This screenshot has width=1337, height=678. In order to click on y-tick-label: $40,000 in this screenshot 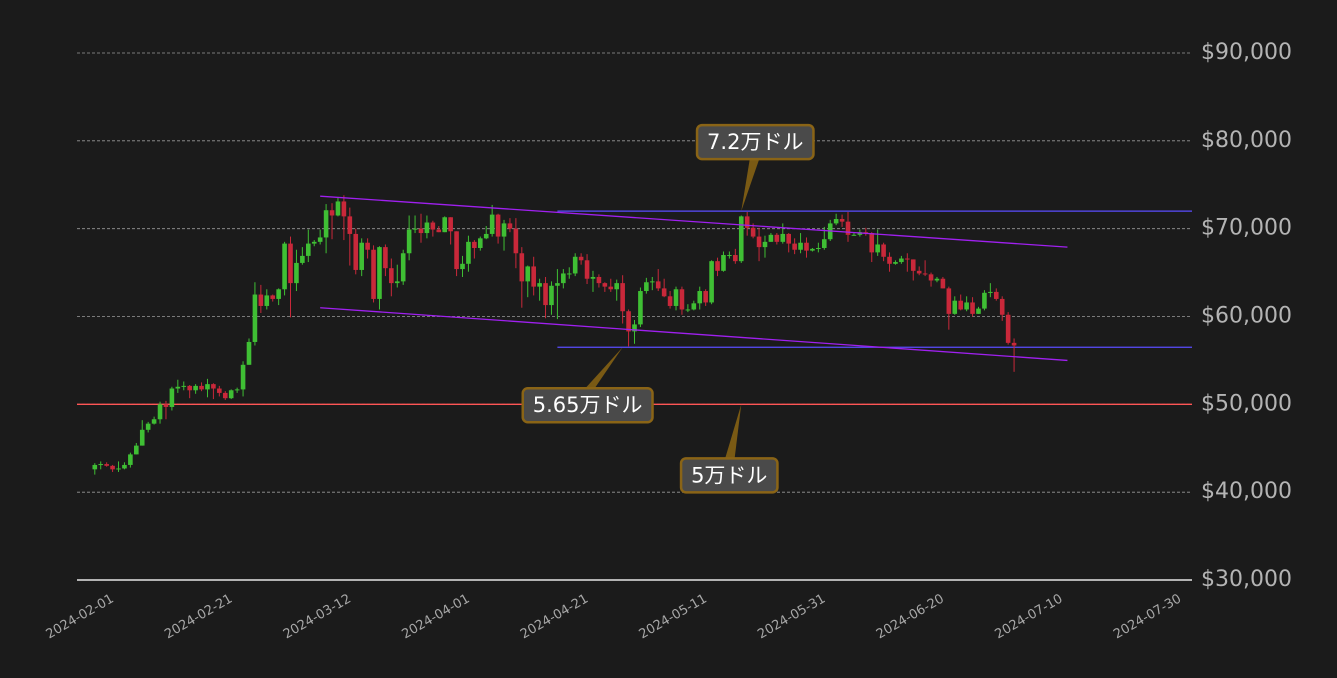, I will do `click(1246, 491)`.